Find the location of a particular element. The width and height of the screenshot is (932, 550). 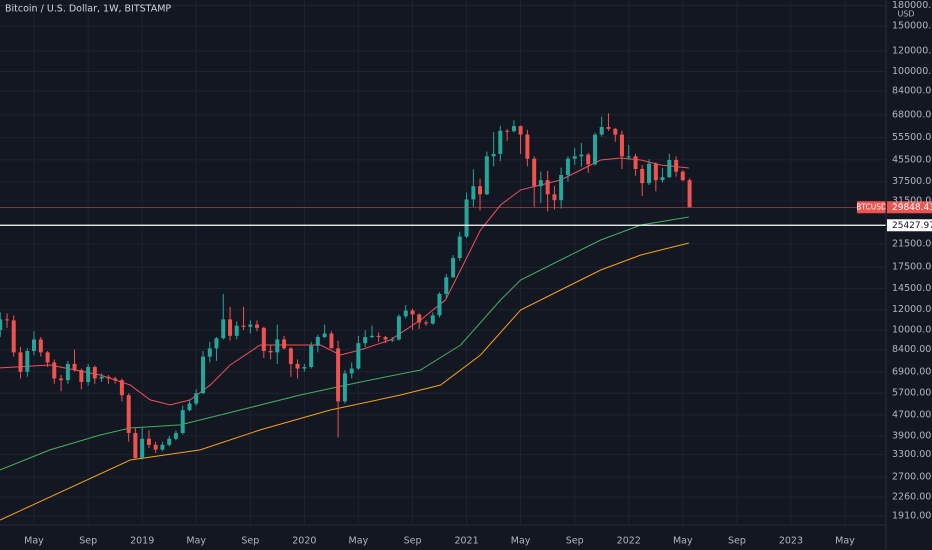

y-tick-label: 55500.00 is located at coordinates (912, 137).